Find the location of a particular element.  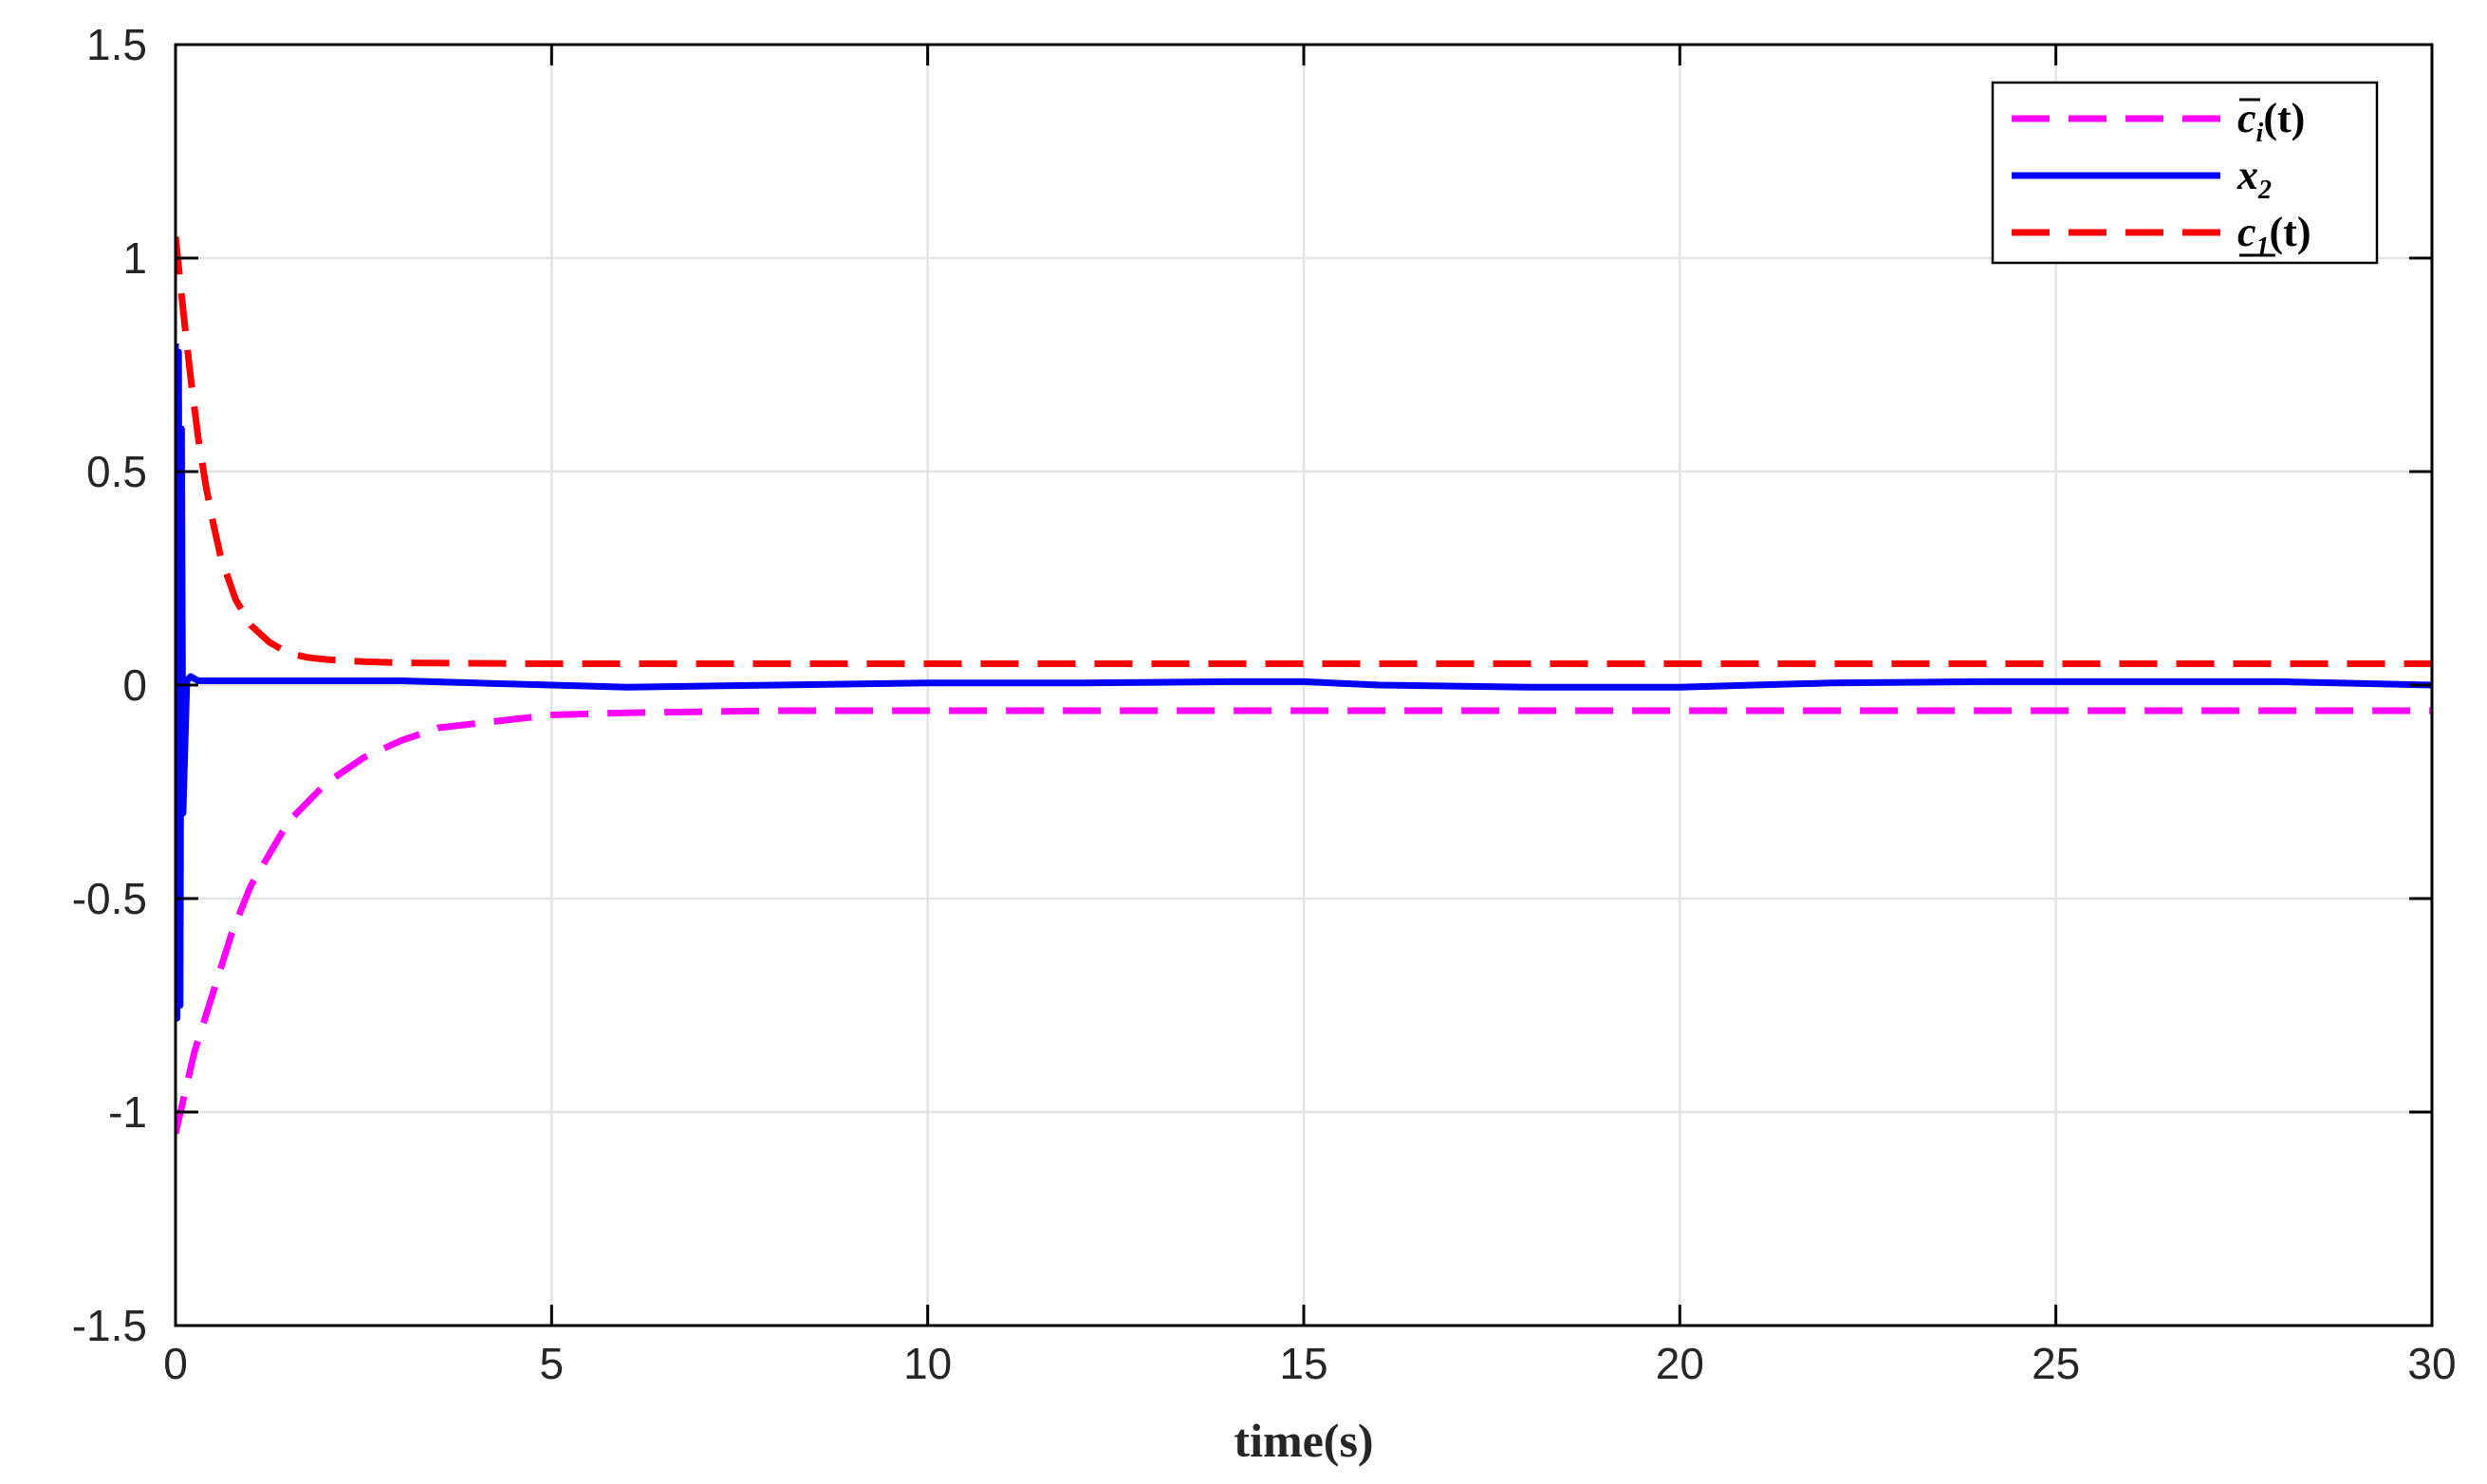

y-tick-label: 0.5 is located at coordinates (116, 472).